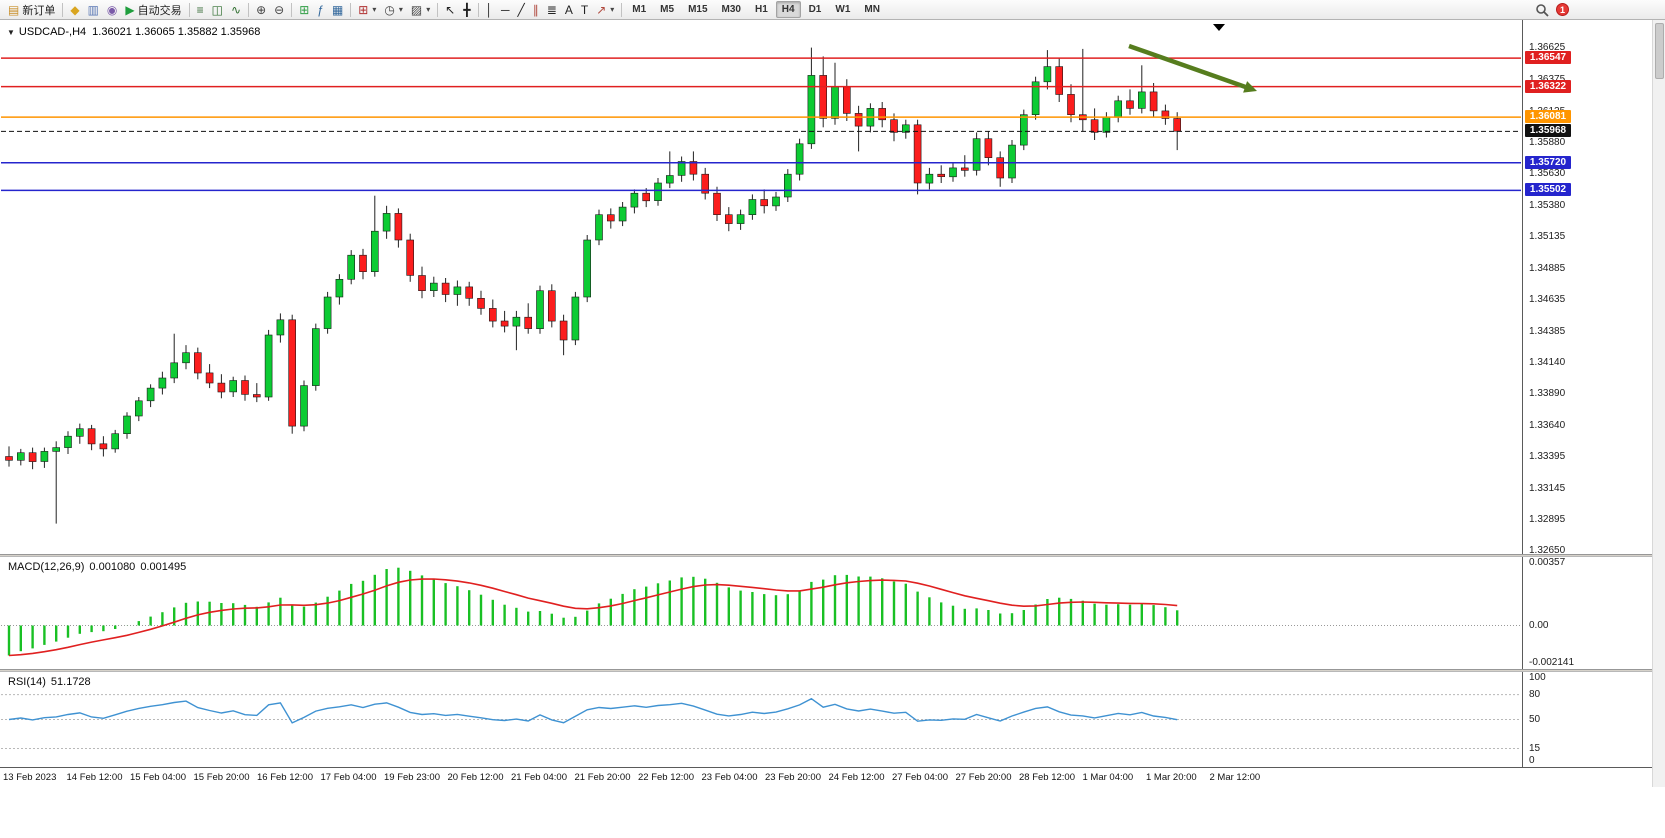  What do you see at coordinates (11, 32) in the screenshot?
I see `collapse-arrow-icon: ▼` at bounding box center [11, 32].